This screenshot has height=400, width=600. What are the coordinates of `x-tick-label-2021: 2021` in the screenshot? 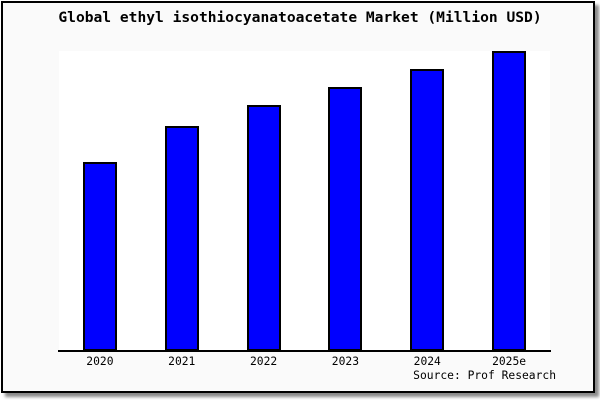 It's located at (182, 361).